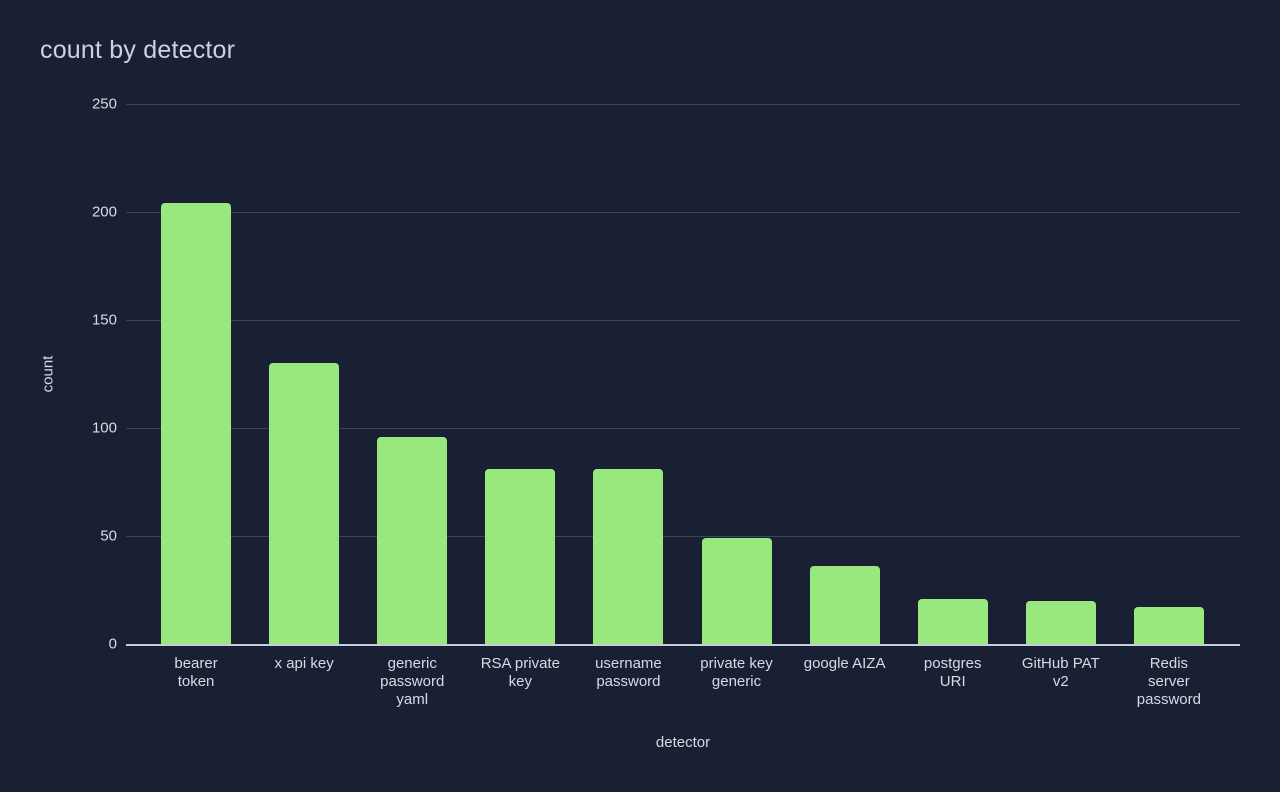  I want to click on y-tick-label-0: 0, so click(112, 644).